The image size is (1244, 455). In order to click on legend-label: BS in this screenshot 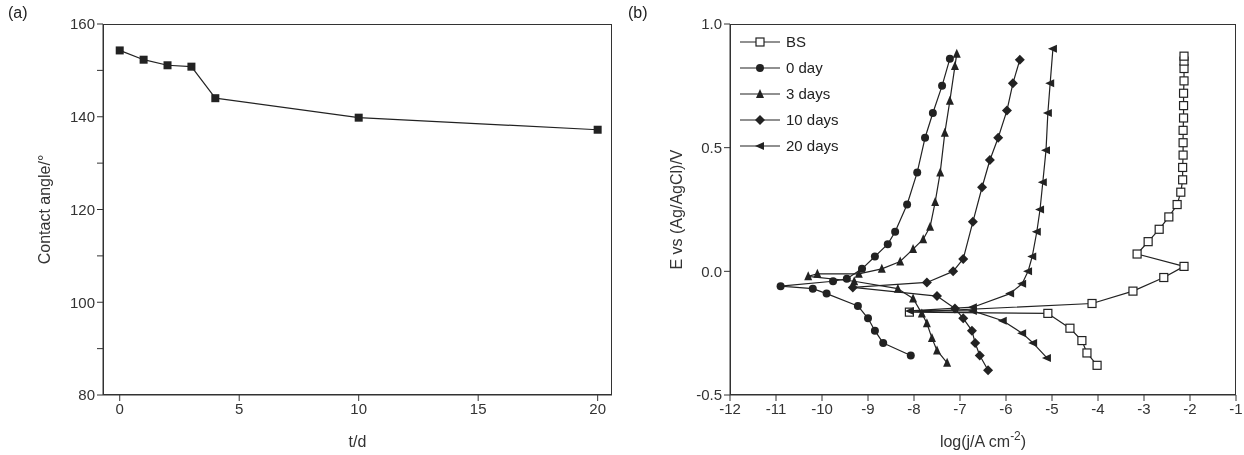, I will do `click(796, 41)`.